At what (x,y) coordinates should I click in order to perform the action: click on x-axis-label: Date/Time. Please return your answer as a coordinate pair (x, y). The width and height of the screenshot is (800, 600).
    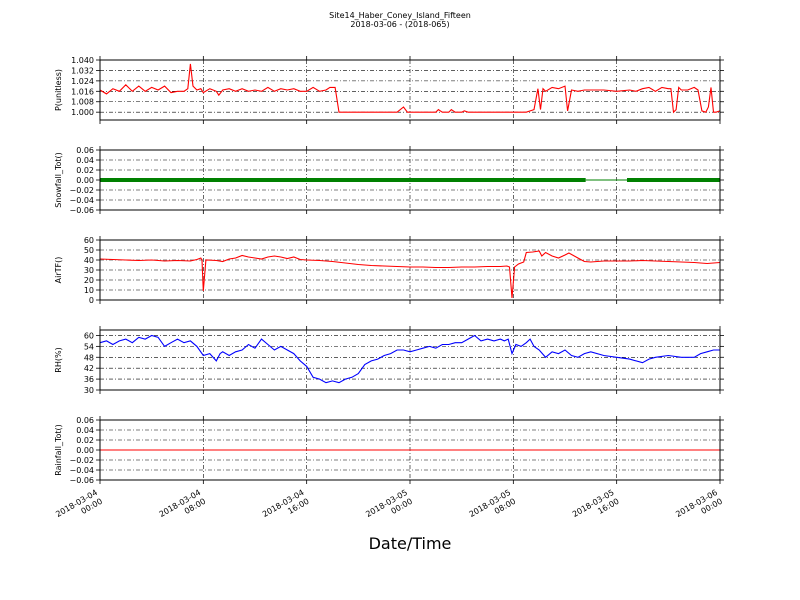
    Looking at the image, I should click on (410, 543).